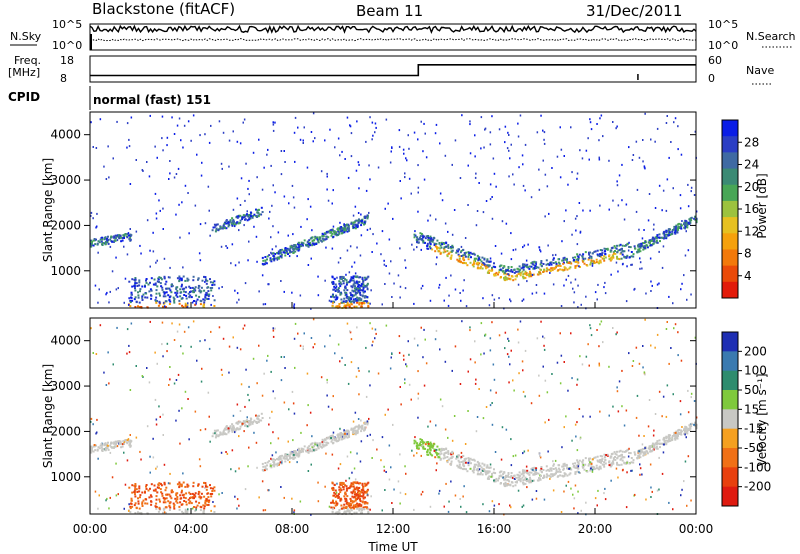 The height and width of the screenshot is (554, 800). I want to click on freq-unit-label: [MHz], so click(24, 72).